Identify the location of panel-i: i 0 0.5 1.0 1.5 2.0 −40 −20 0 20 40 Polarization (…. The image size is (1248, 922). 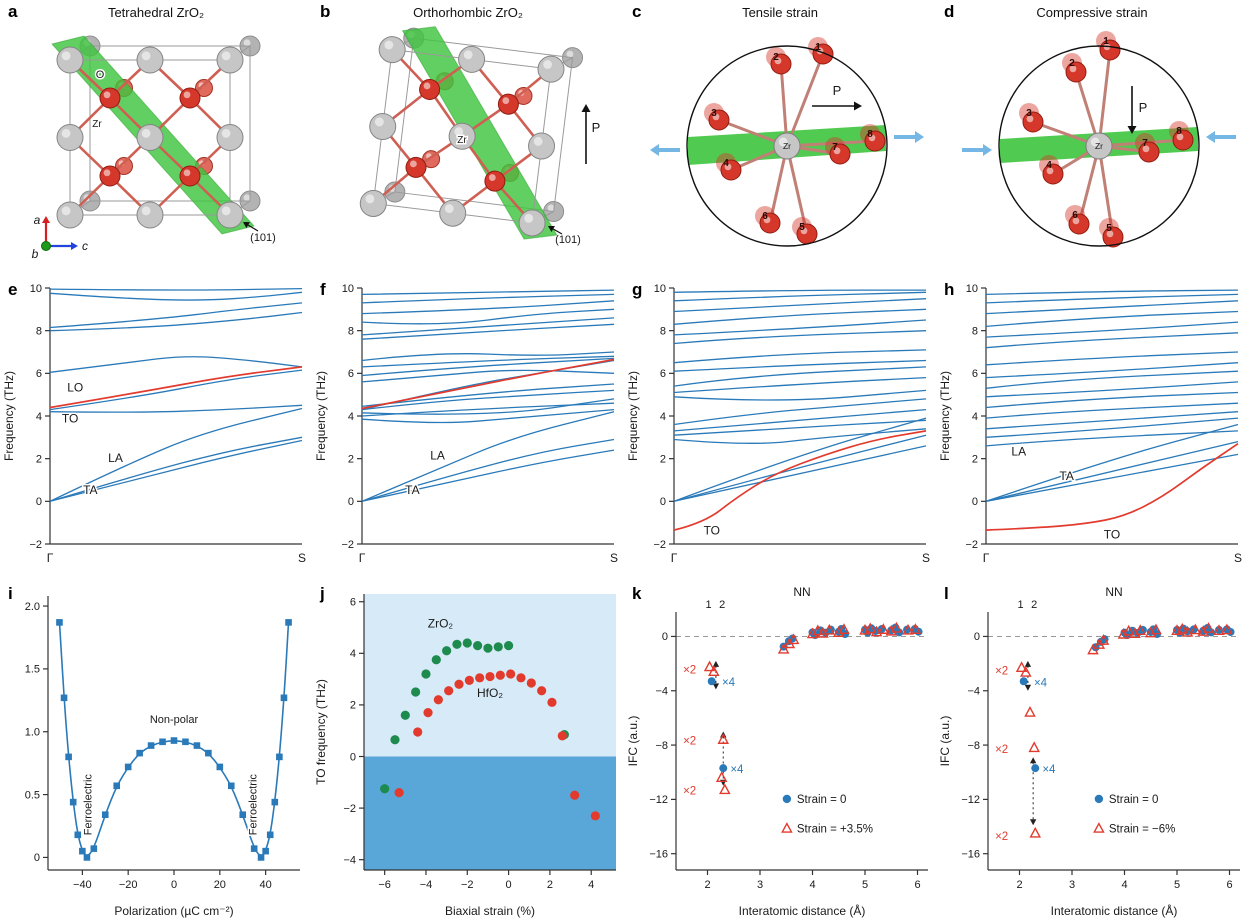
(156, 752).